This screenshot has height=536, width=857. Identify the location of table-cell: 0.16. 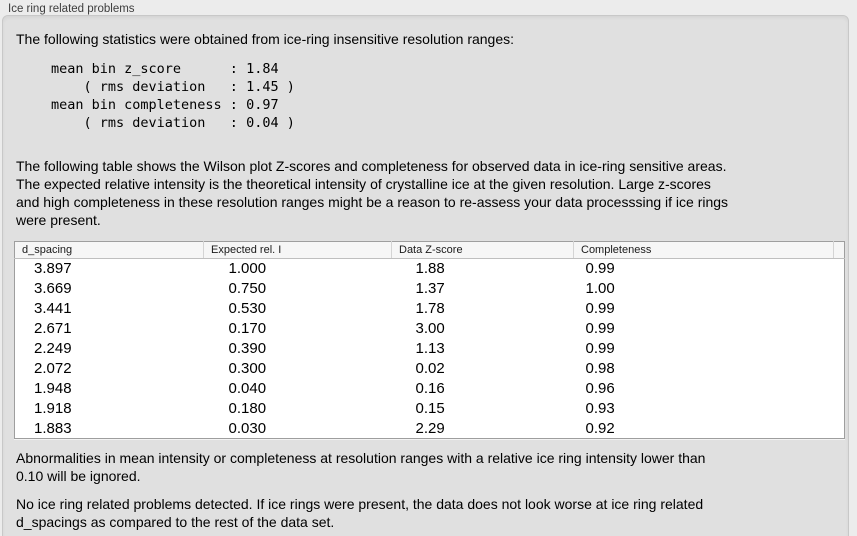
(430, 388).